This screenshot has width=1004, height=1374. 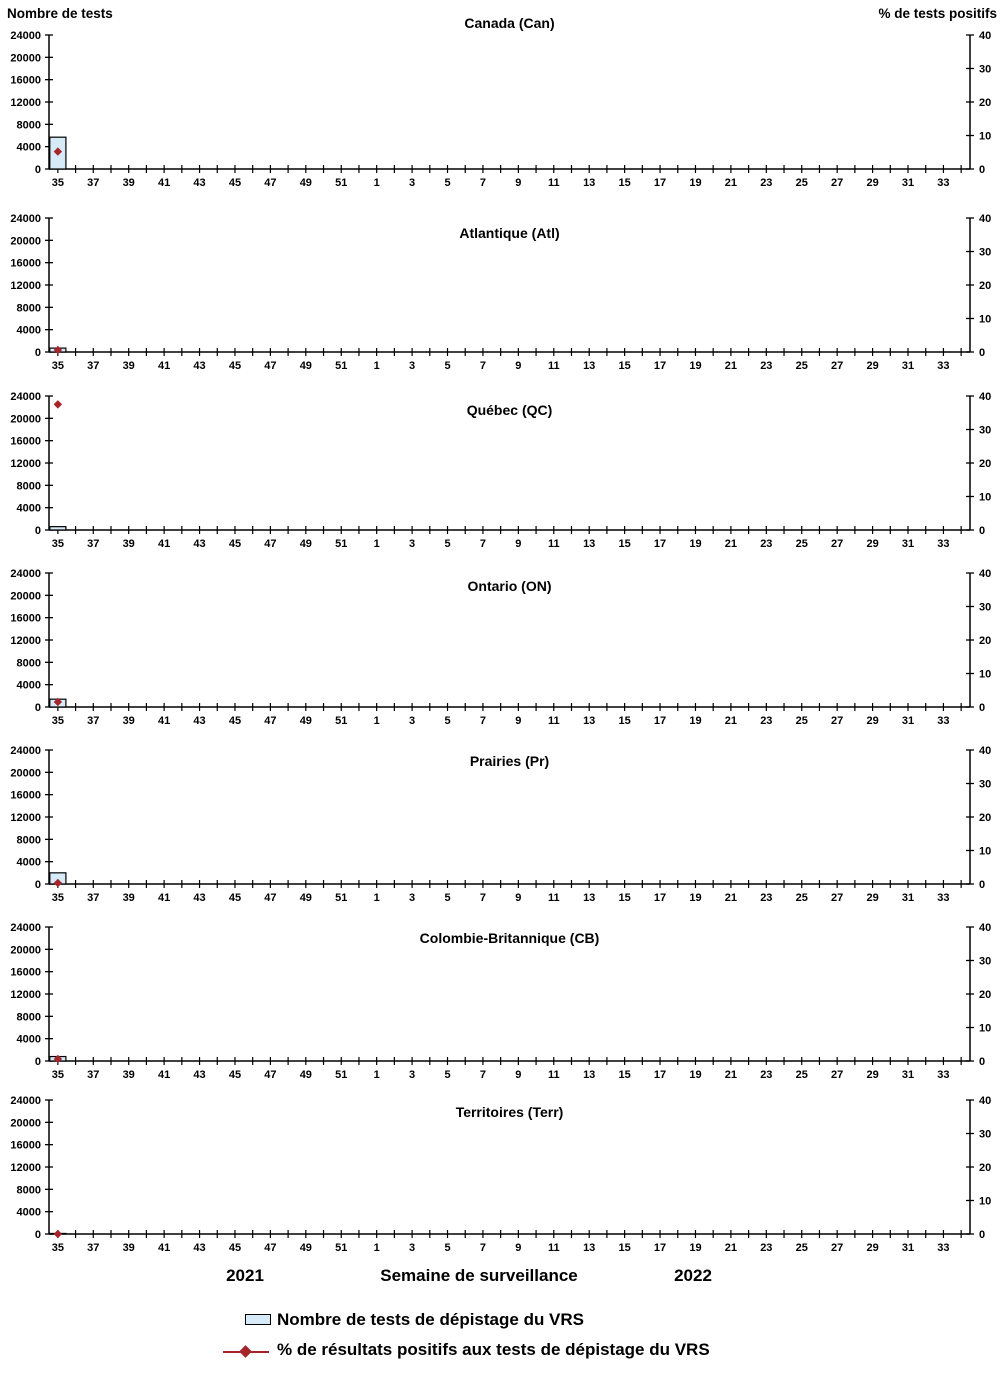 I want to click on pct-legend-diamond-icon, so click(x=245, y=1351).